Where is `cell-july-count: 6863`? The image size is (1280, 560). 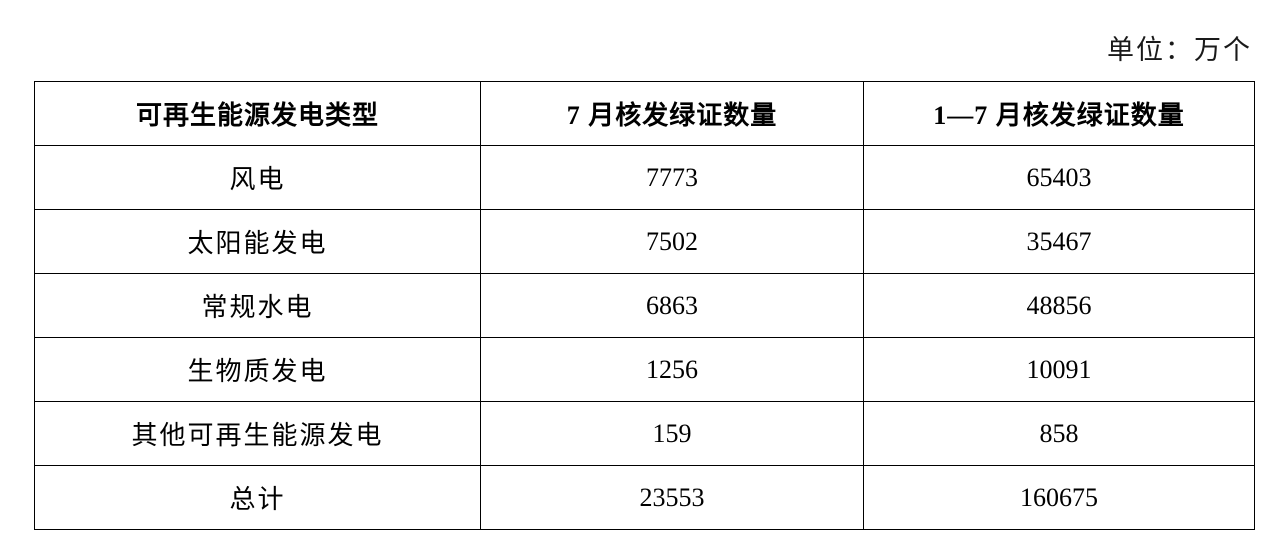 cell-july-count: 6863 is located at coordinates (672, 305).